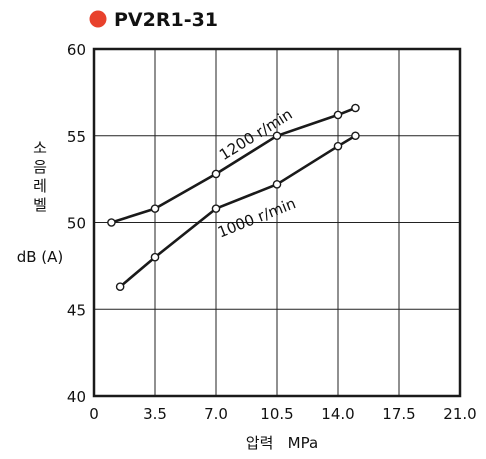  Describe the element at coordinates (155, 414) in the screenshot. I see `x-tick-label: 3.5` at that location.